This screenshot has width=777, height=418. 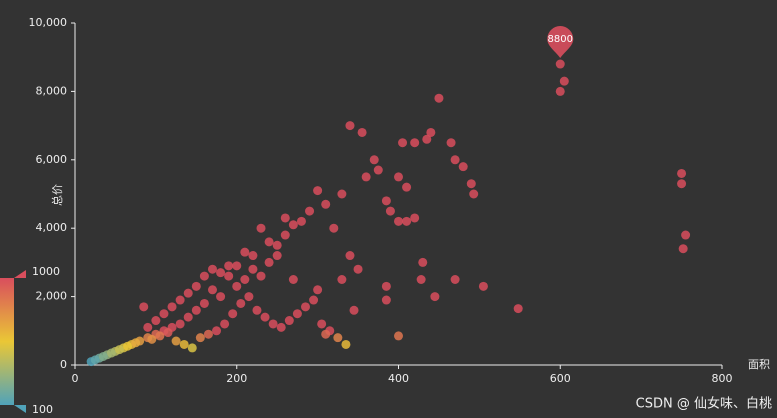 I want to click on x-tick-label: 800, so click(x=722, y=378).